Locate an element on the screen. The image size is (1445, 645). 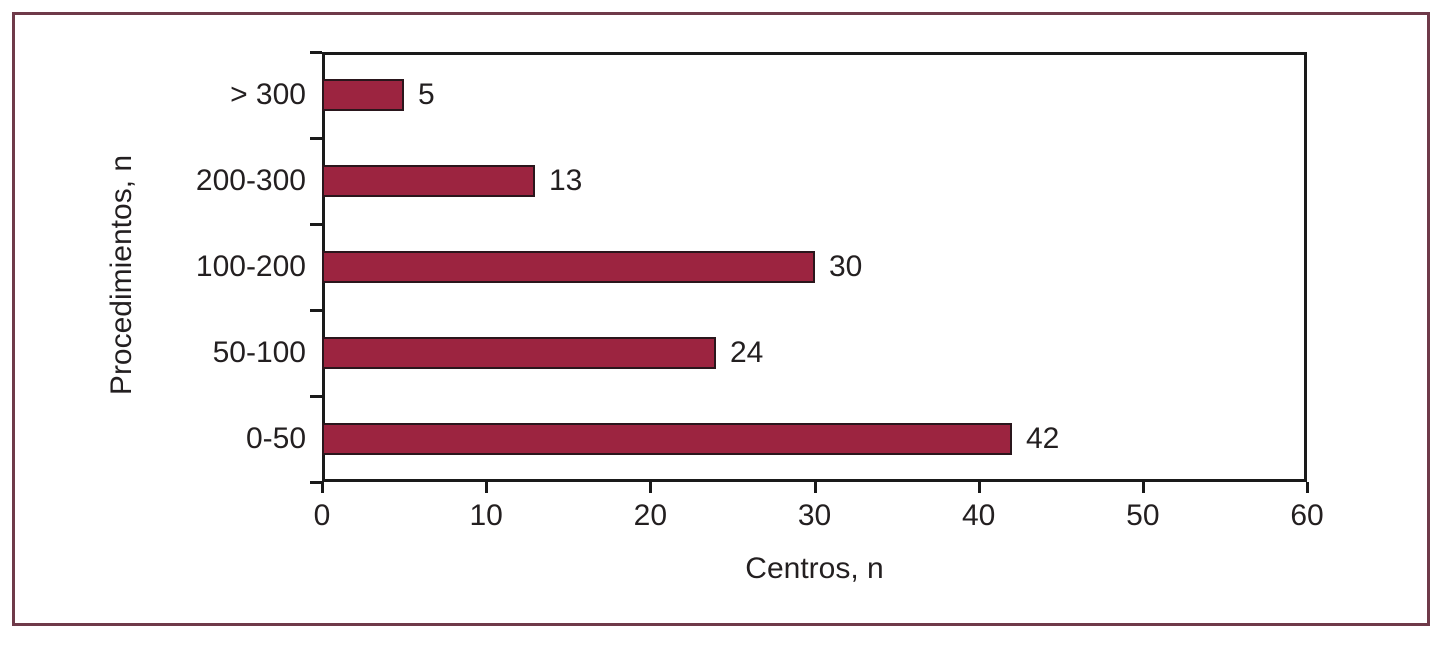
x-axis-title: Centros, n is located at coordinates (814, 568).